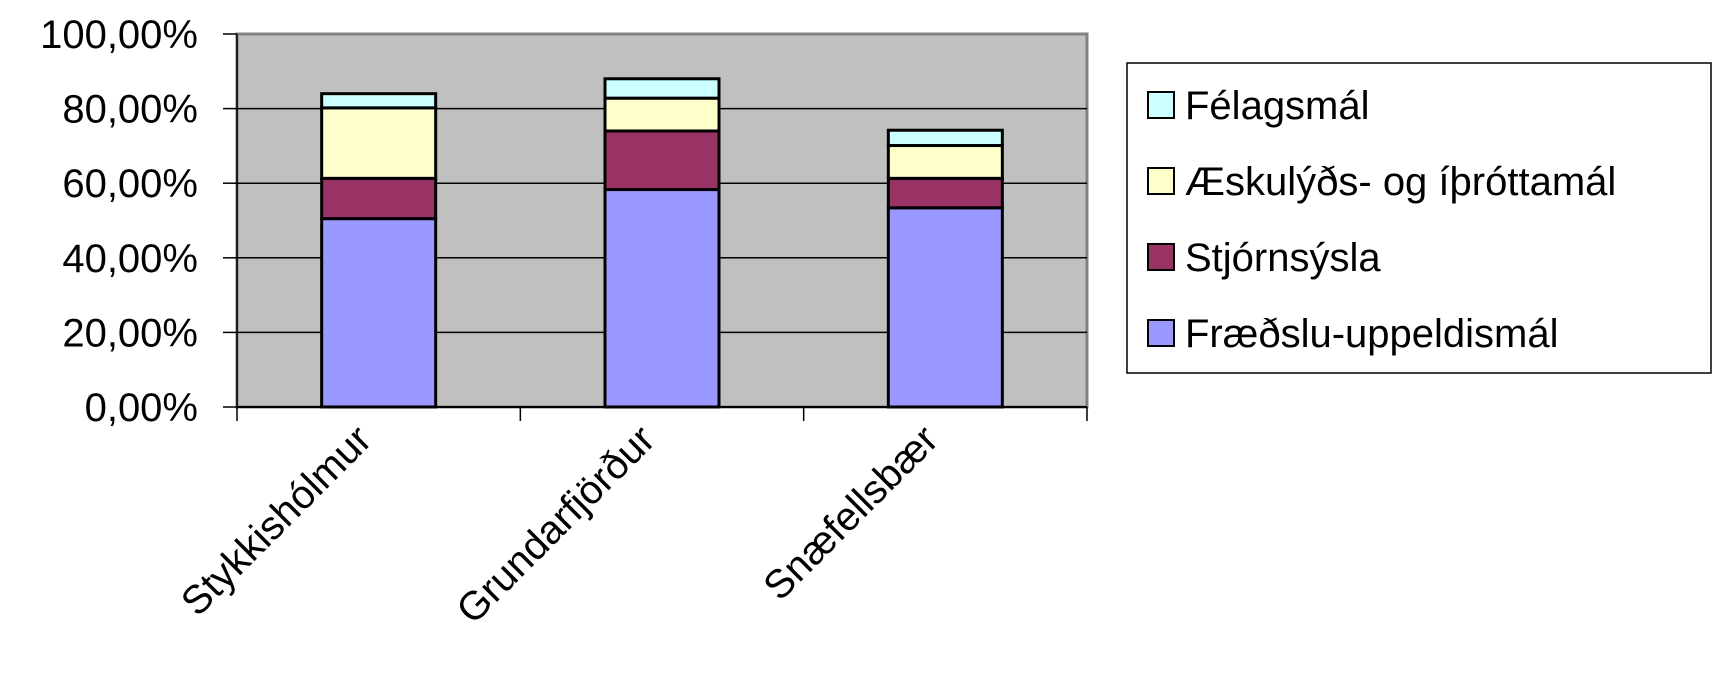  Describe the element at coordinates (130, 259) in the screenshot. I see `y-tick-label: 40,00%` at that location.